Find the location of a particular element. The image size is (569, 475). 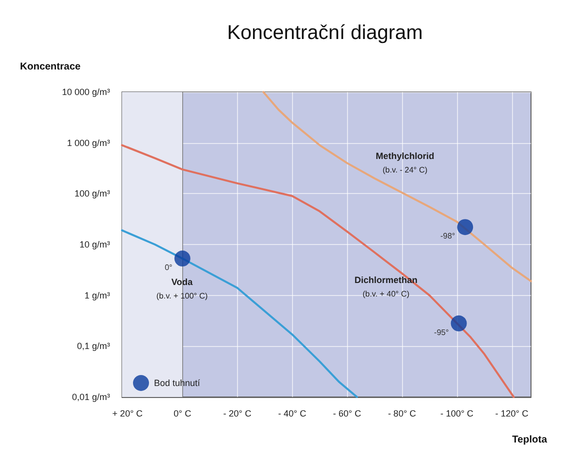

annotation: -98° is located at coordinates (448, 236).